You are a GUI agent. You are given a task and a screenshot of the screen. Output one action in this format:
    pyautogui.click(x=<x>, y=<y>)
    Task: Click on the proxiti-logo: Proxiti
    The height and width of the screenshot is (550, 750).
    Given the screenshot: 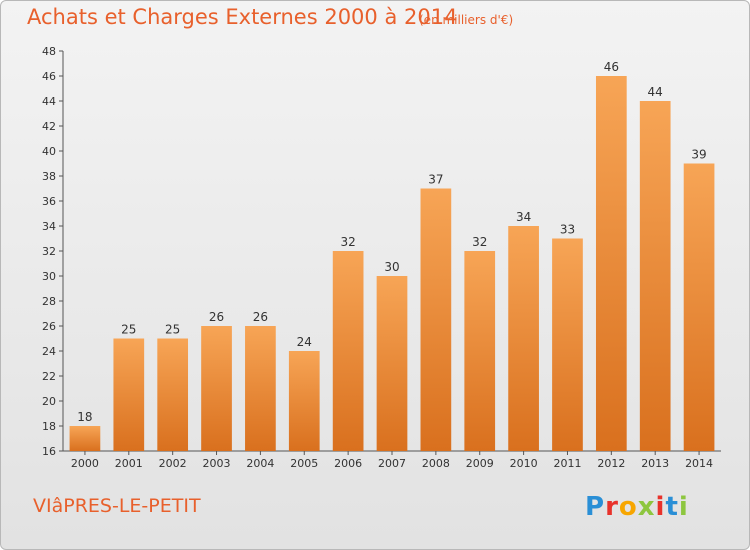 What is the action you would take?
    pyautogui.click(x=637, y=507)
    